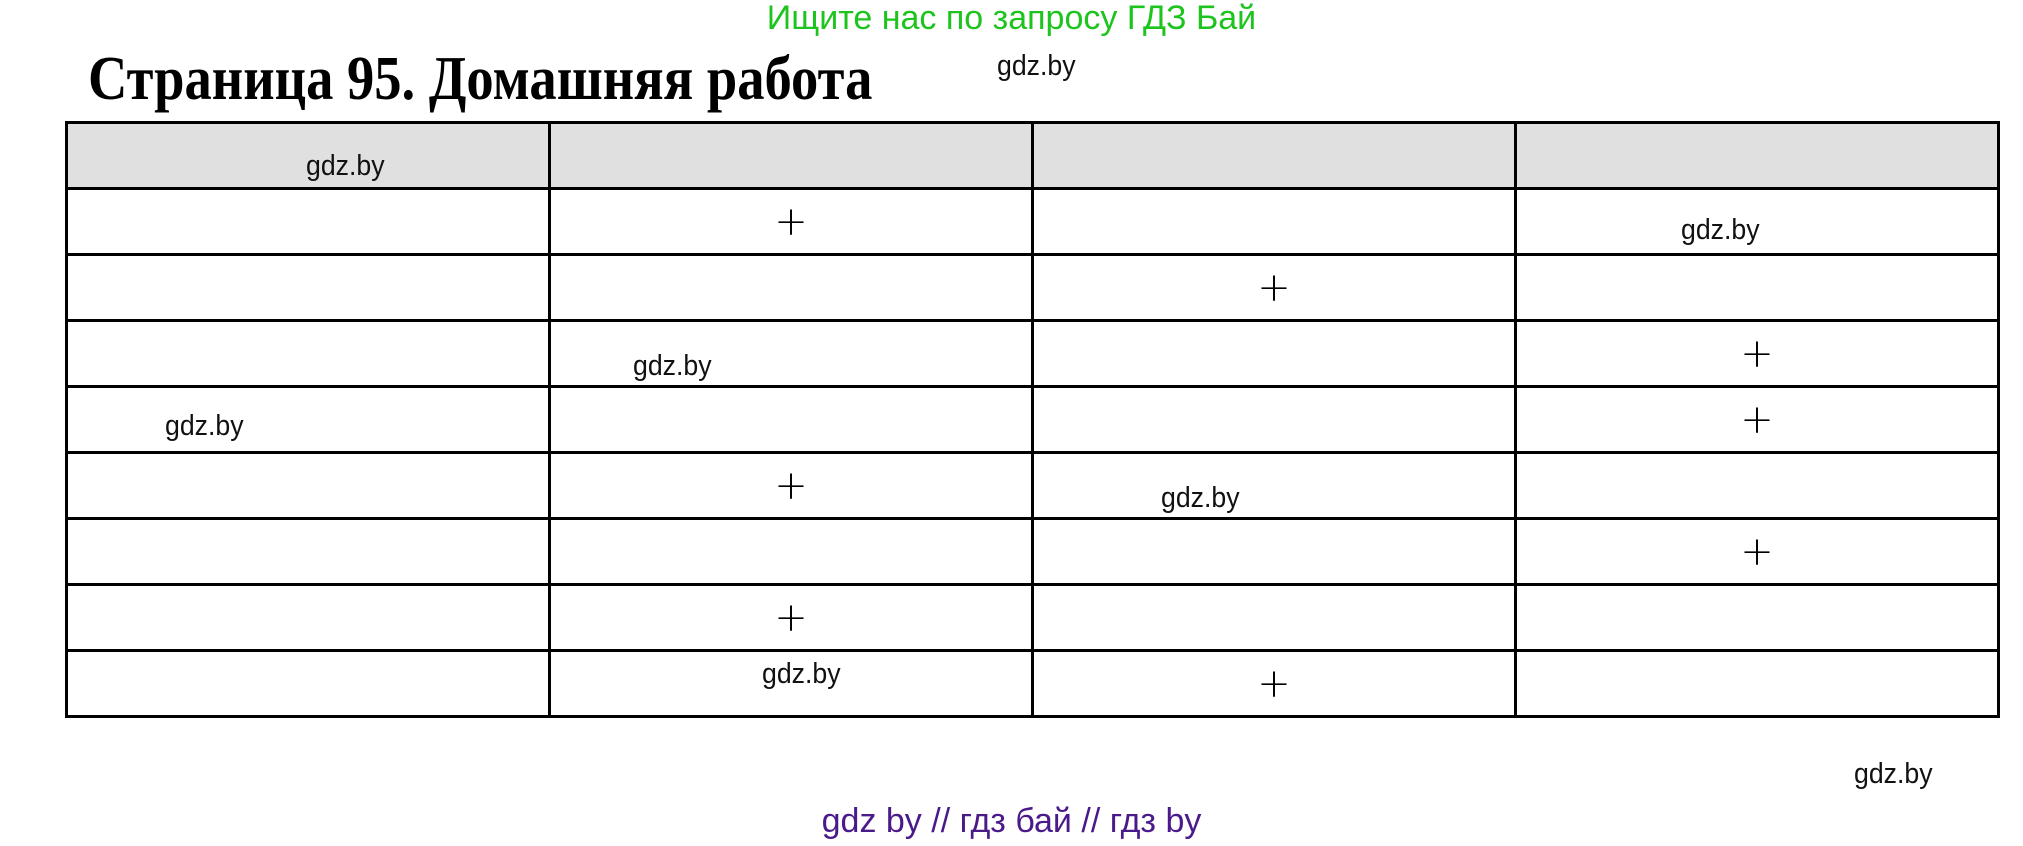 The width and height of the screenshot is (2023, 846). I want to click on table-header-row, so click(1032, 155).